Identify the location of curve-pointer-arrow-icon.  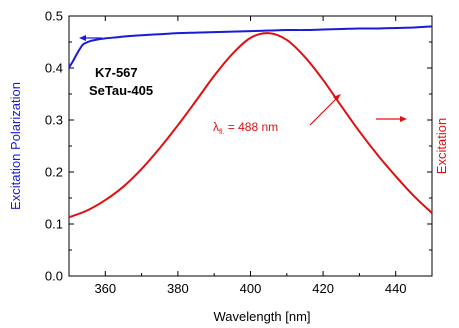
(325, 110).